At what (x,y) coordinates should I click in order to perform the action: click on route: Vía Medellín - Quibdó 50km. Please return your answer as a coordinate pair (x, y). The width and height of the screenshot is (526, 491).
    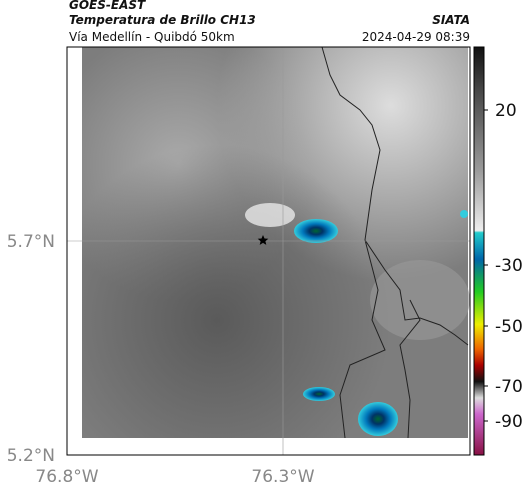
    Looking at the image, I should click on (152, 37).